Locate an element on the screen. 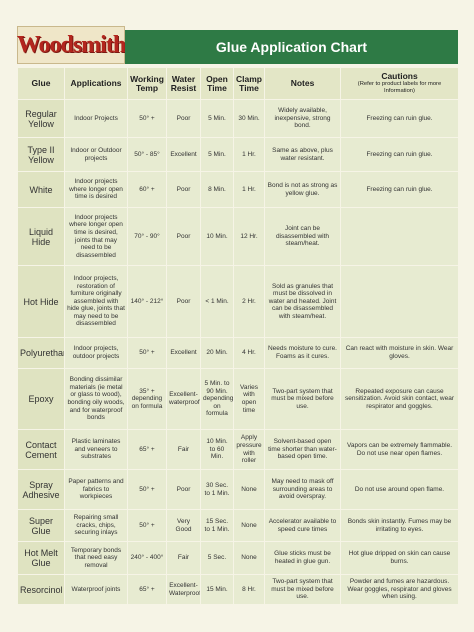 The width and height of the screenshot is (474, 632). water-resist-cell: Excellent-waterproof is located at coordinates (183, 399).